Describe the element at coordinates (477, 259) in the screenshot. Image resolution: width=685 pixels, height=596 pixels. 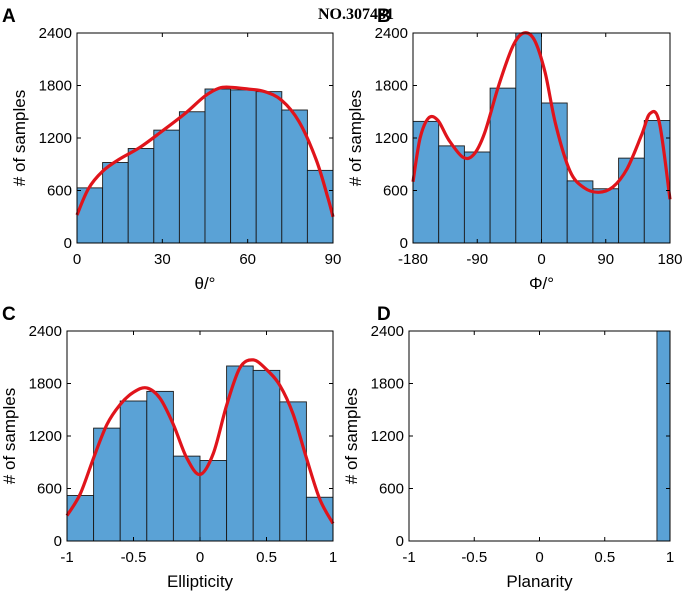
I see `x-tick-label: -90` at that location.